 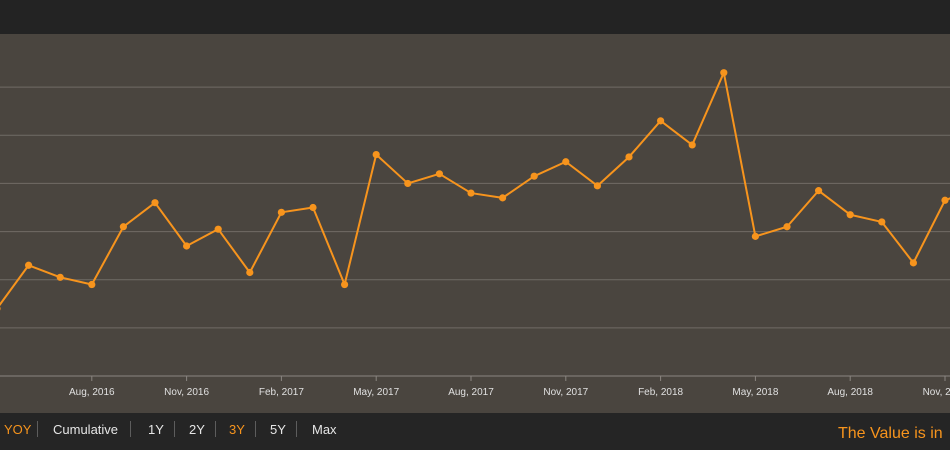 I want to click on x-tick-label: Feb, 2017, so click(x=281, y=392).